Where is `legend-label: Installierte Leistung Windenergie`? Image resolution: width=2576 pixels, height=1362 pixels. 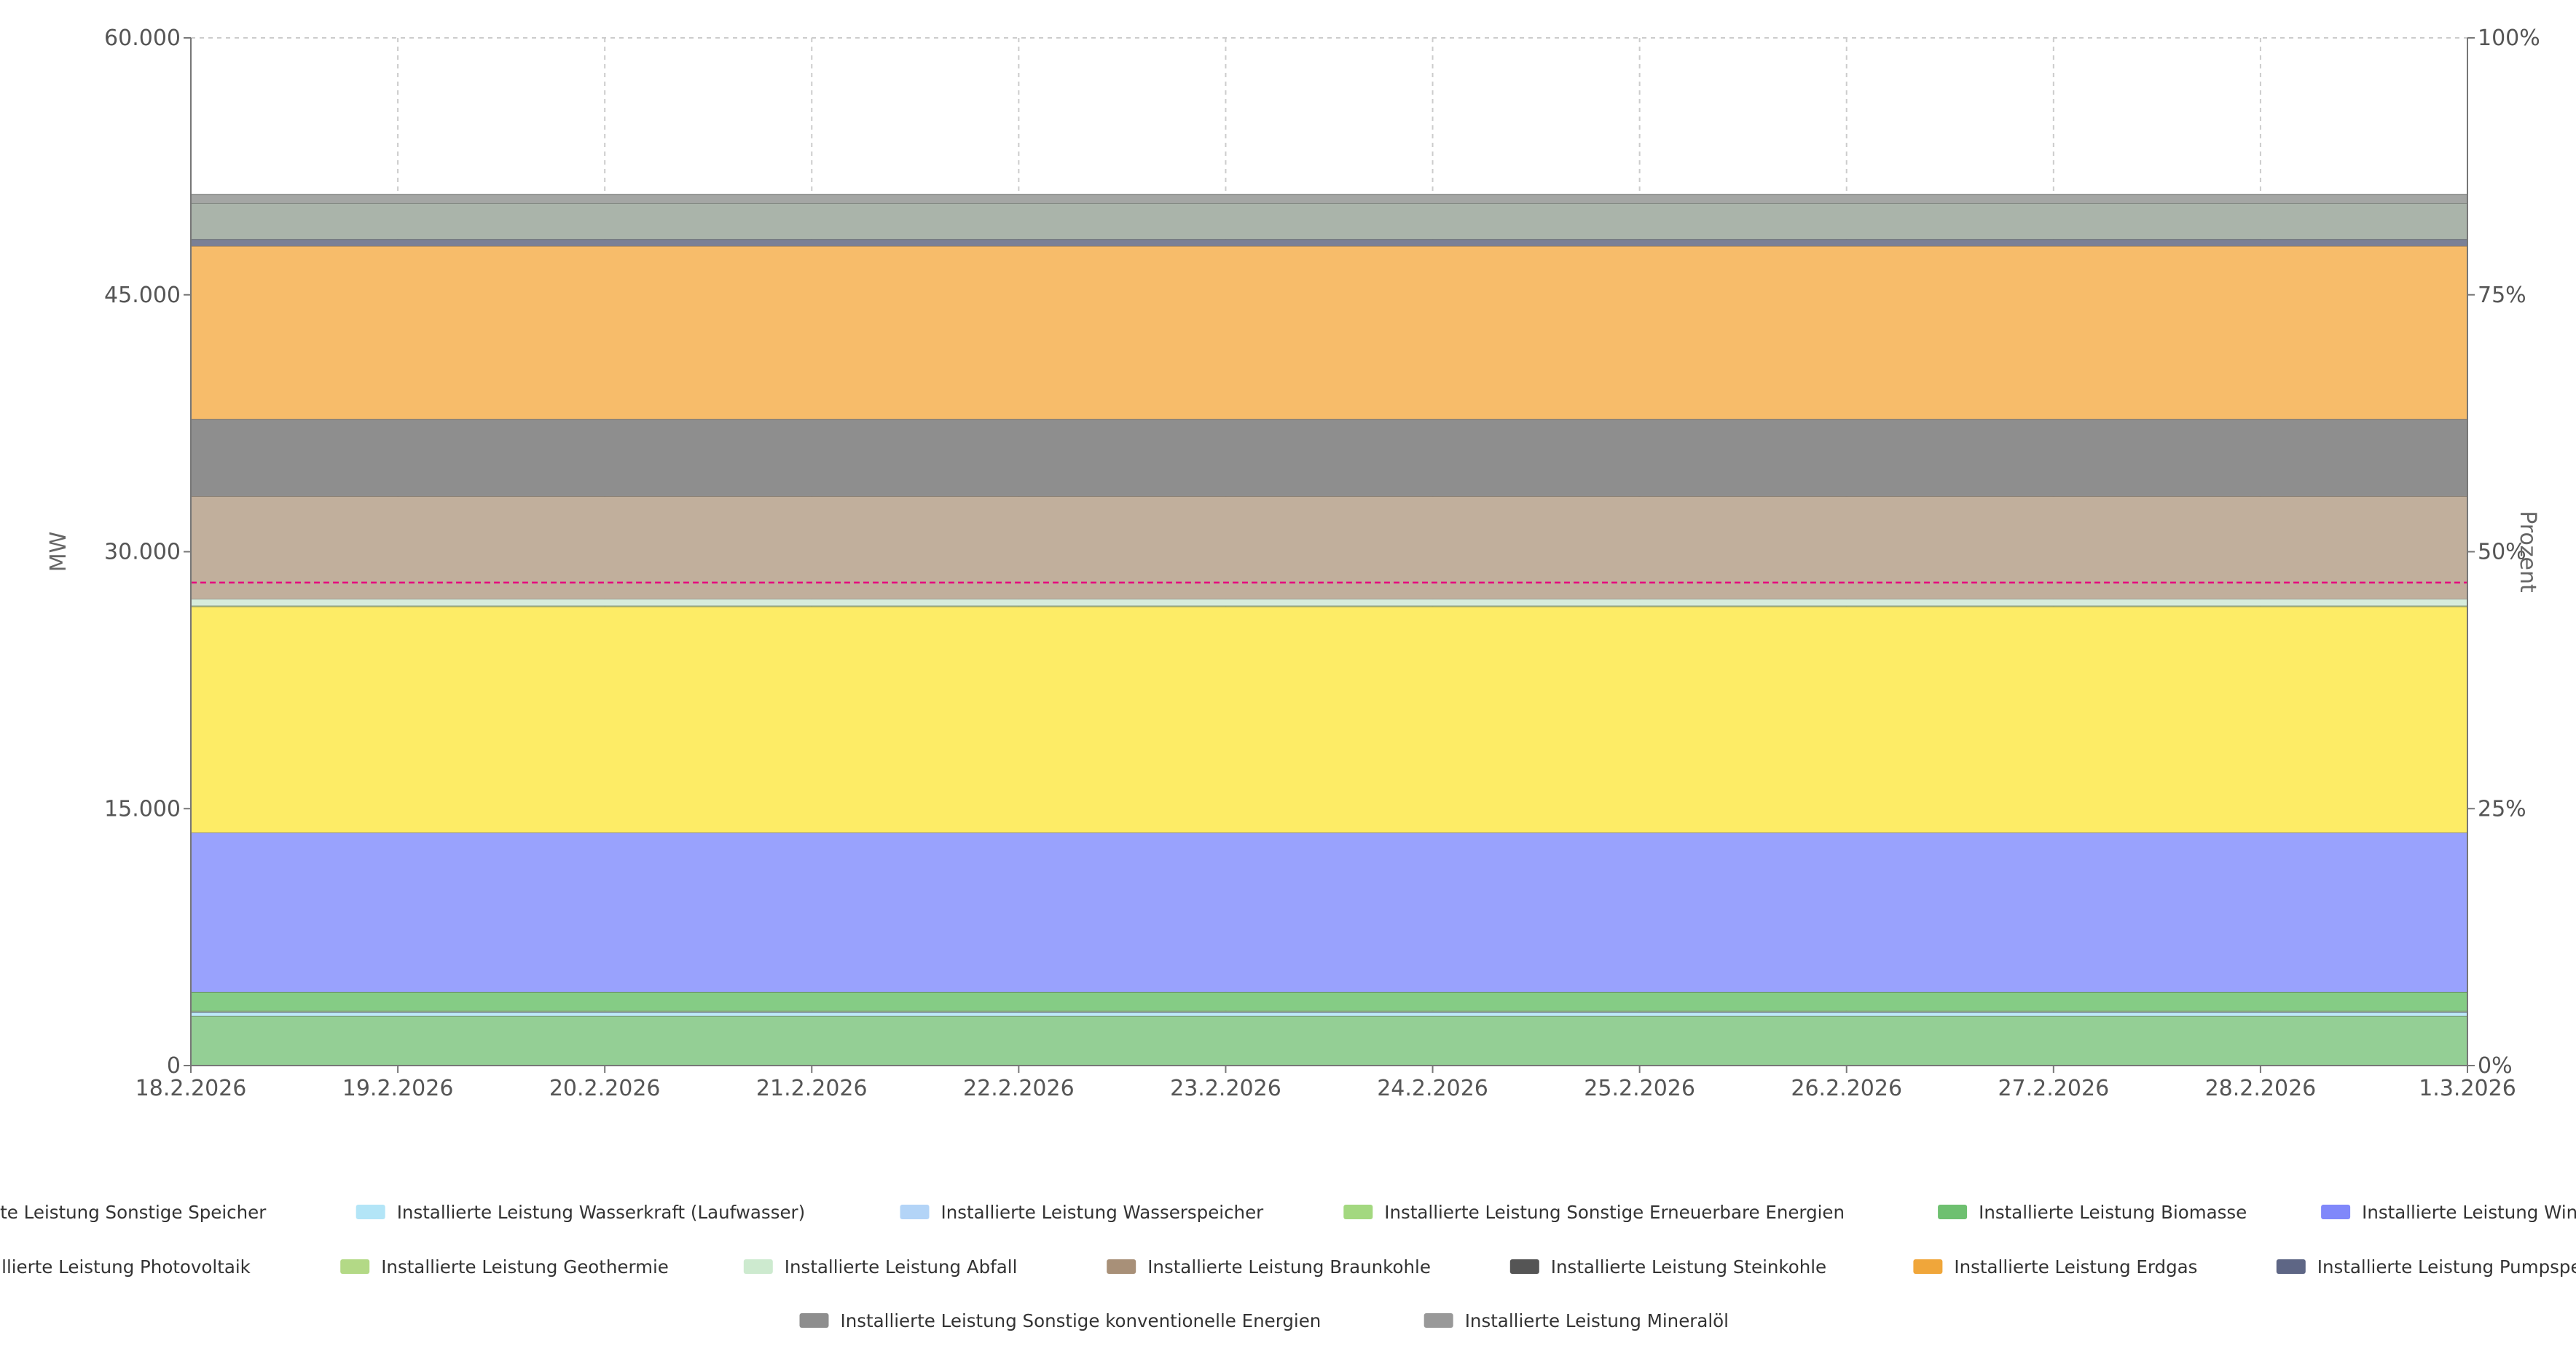
legend-label: Installierte Leistung Windenergie is located at coordinates (2469, 1213).